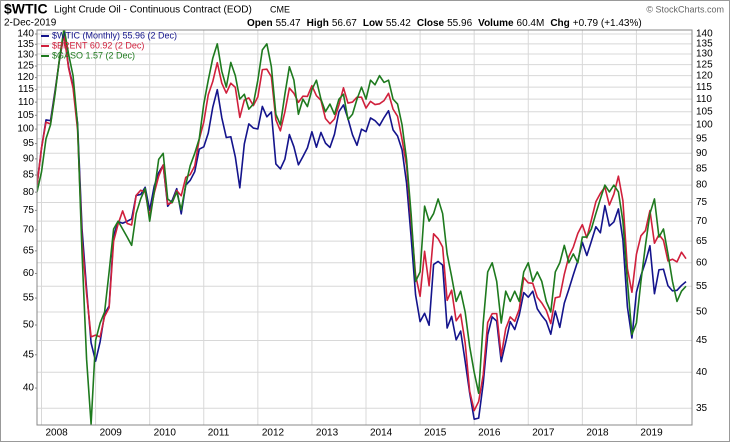 The width and height of the screenshot is (730, 442). What do you see at coordinates (431, 23) in the screenshot?
I see `quote-label: Close` at bounding box center [431, 23].